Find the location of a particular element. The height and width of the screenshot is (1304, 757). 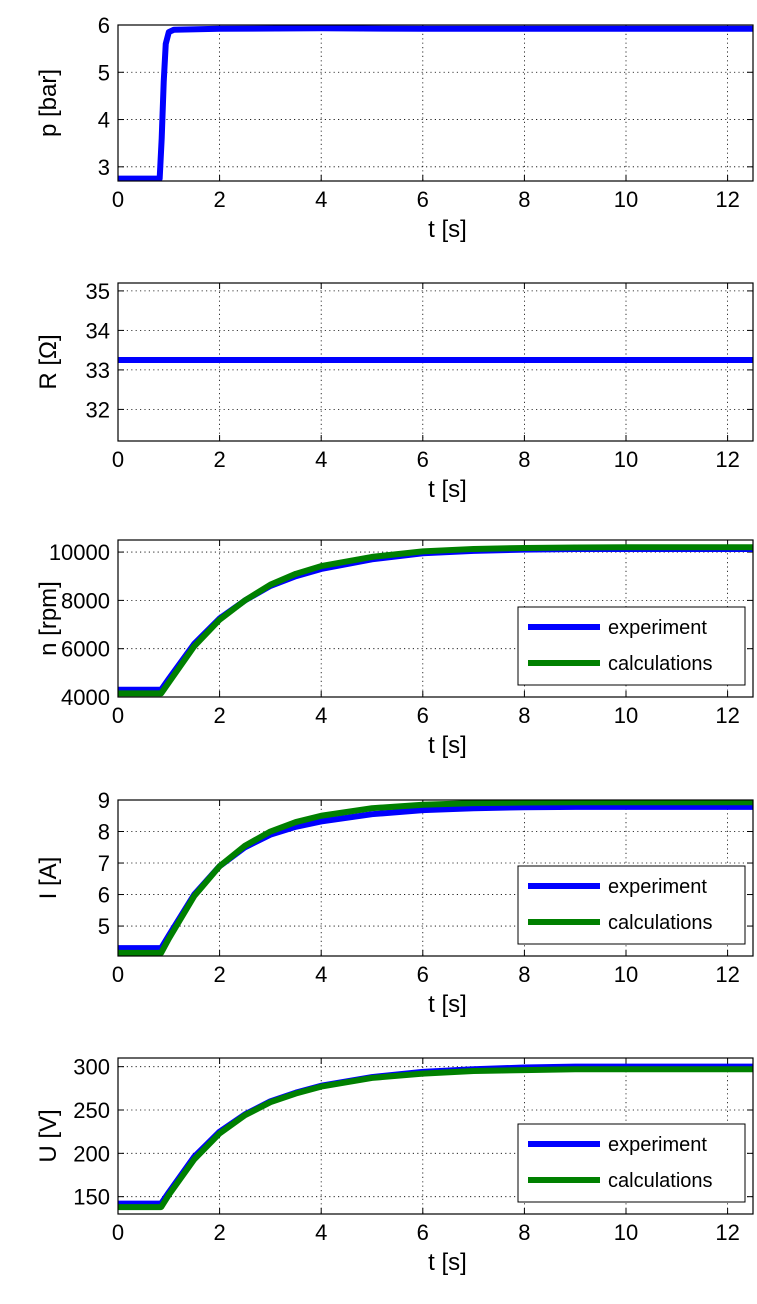

y-tick-label: 8 is located at coordinates (104, 832).